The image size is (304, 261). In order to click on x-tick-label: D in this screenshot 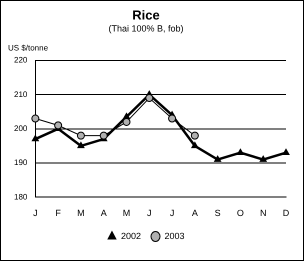, I will do `click(286, 213)`.